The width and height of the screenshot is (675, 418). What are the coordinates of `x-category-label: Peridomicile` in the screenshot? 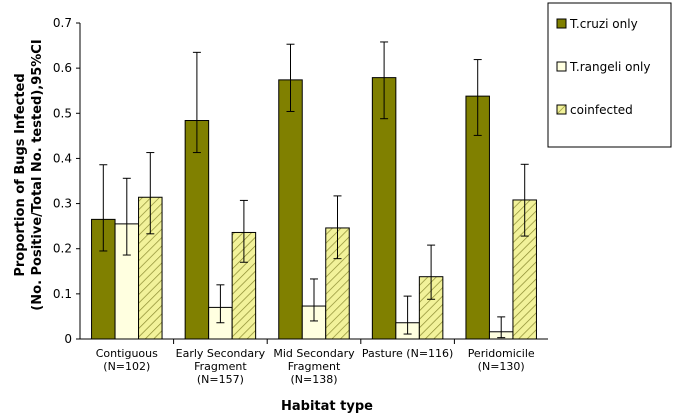 It's located at (501, 353).